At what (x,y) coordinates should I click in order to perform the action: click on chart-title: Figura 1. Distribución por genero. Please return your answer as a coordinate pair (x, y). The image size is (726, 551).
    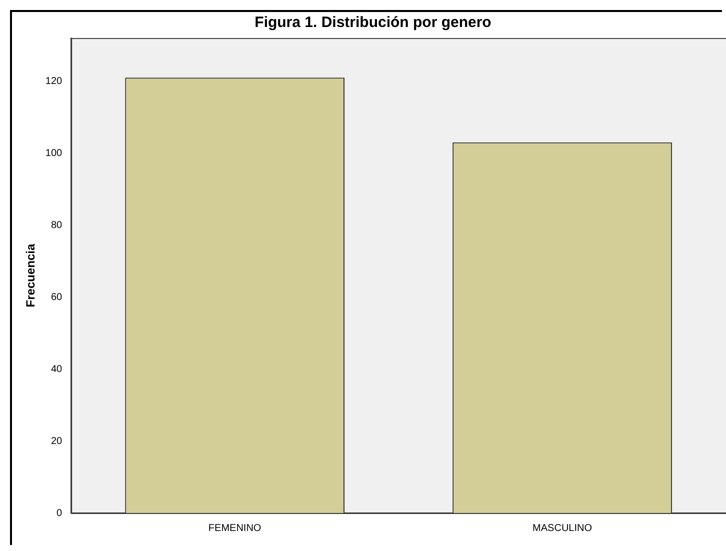
    Looking at the image, I should click on (373, 23).